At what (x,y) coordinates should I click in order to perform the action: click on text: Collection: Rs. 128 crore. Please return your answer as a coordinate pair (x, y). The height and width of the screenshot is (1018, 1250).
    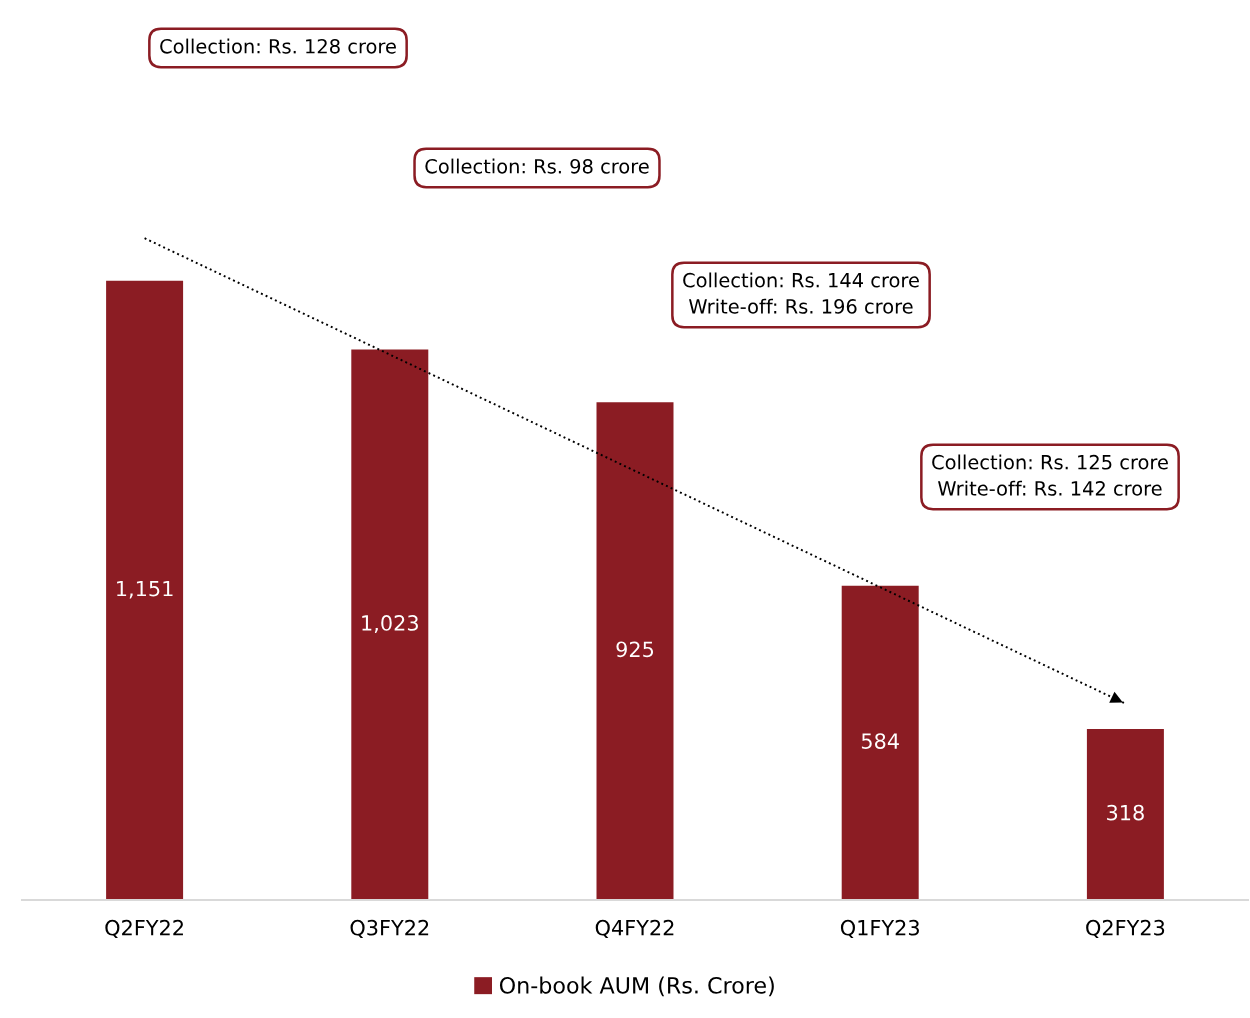
    Looking at the image, I should click on (278, 46).